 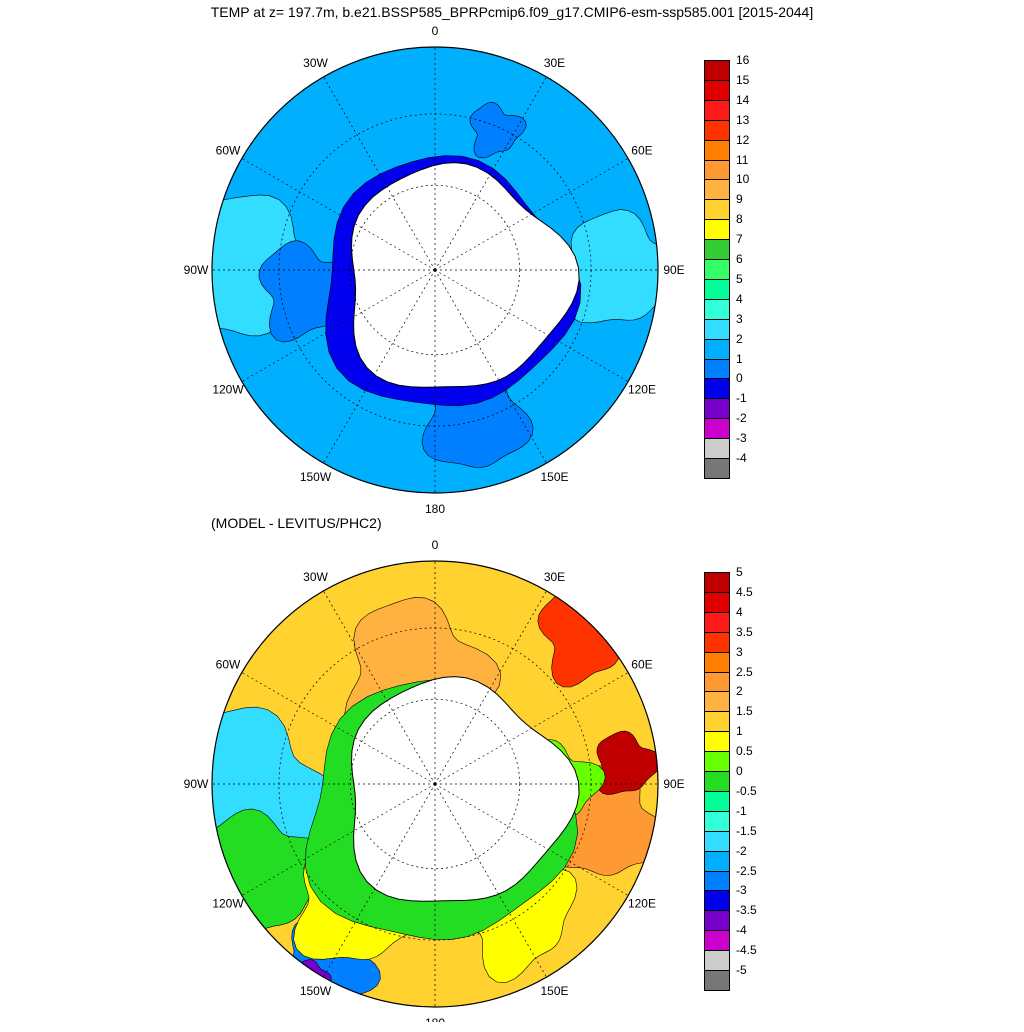 What do you see at coordinates (746, 830) in the screenshot?
I see `colorbar-tick-label: -1.5` at bounding box center [746, 830].